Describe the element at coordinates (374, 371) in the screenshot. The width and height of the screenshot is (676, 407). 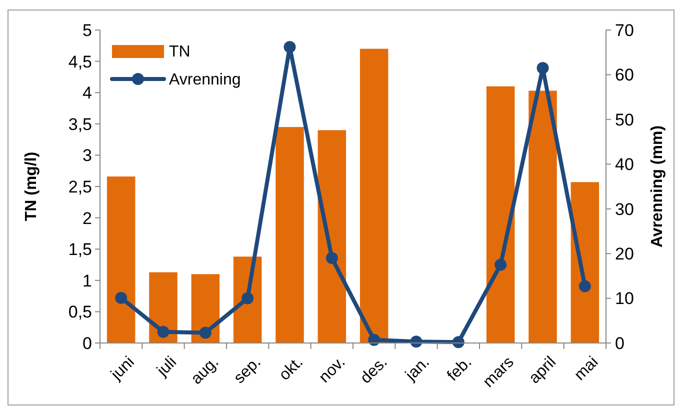
I see `x-tick-label: des.` at that location.